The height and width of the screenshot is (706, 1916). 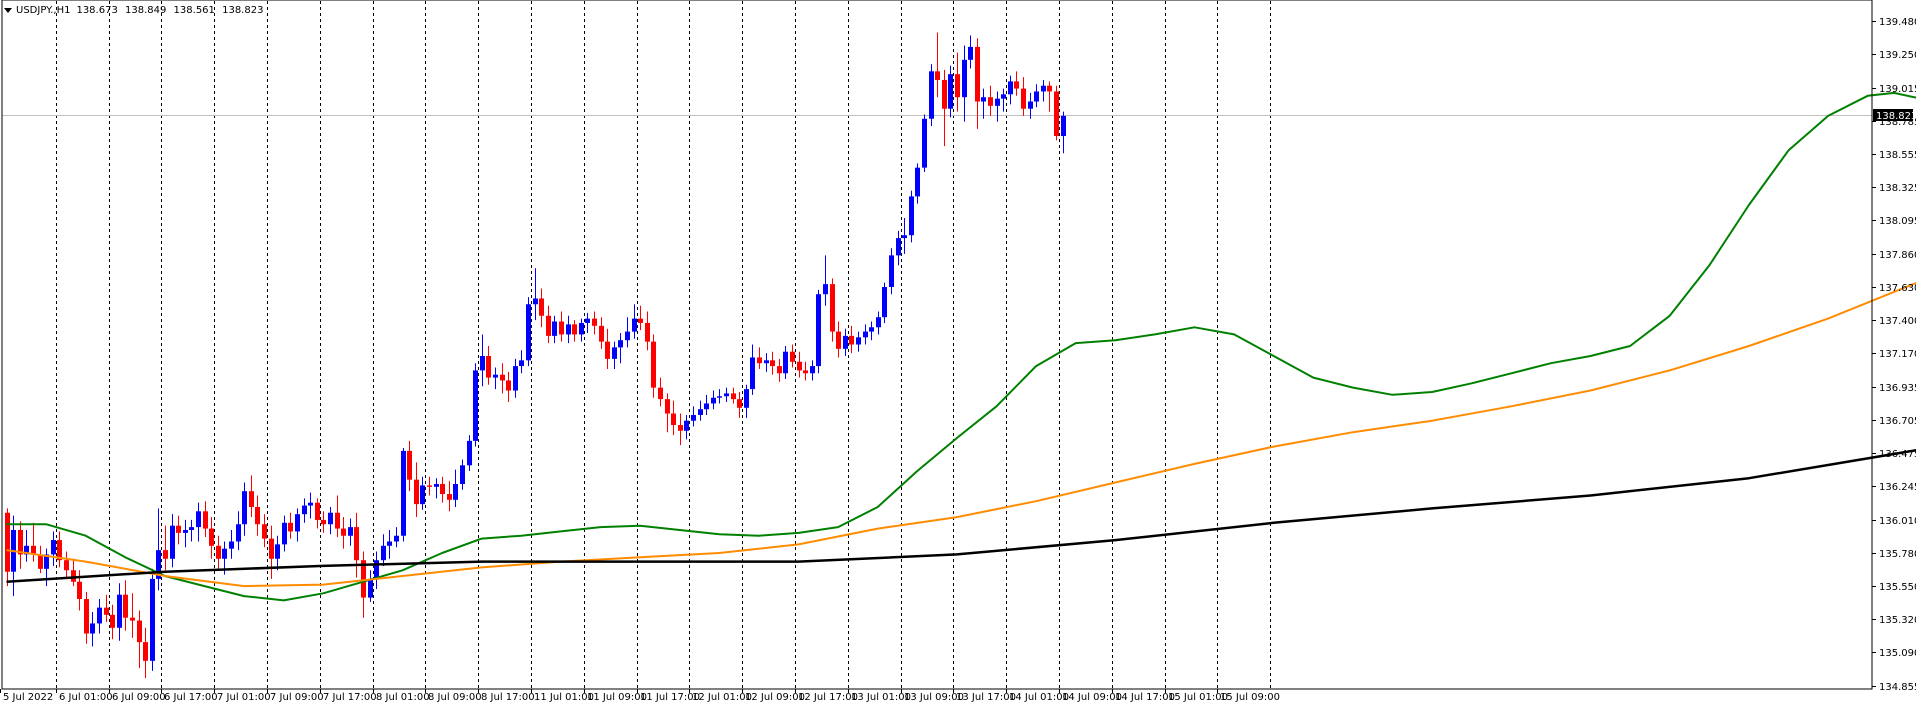 What do you see at coordinates (1897, 155) in the screenshot?
I see `y-tick-label: 138.555` at bounding box center [1897, 155].